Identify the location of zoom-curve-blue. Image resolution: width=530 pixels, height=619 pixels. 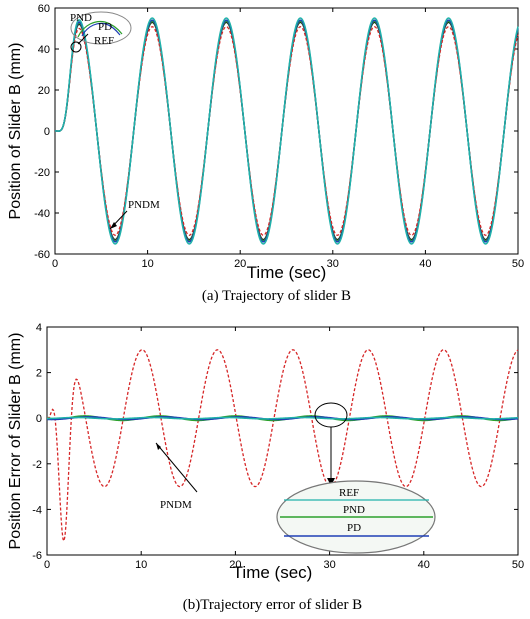
(101, 29).